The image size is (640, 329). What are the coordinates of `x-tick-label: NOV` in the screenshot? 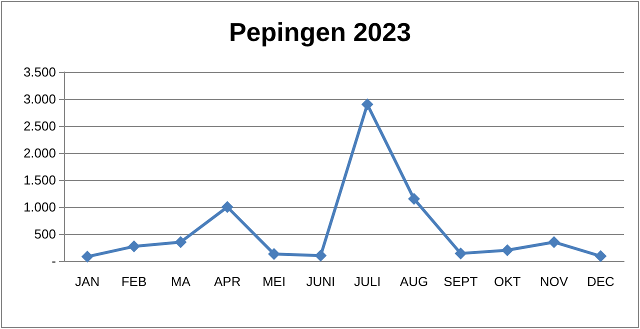 It's located at (554, 281).